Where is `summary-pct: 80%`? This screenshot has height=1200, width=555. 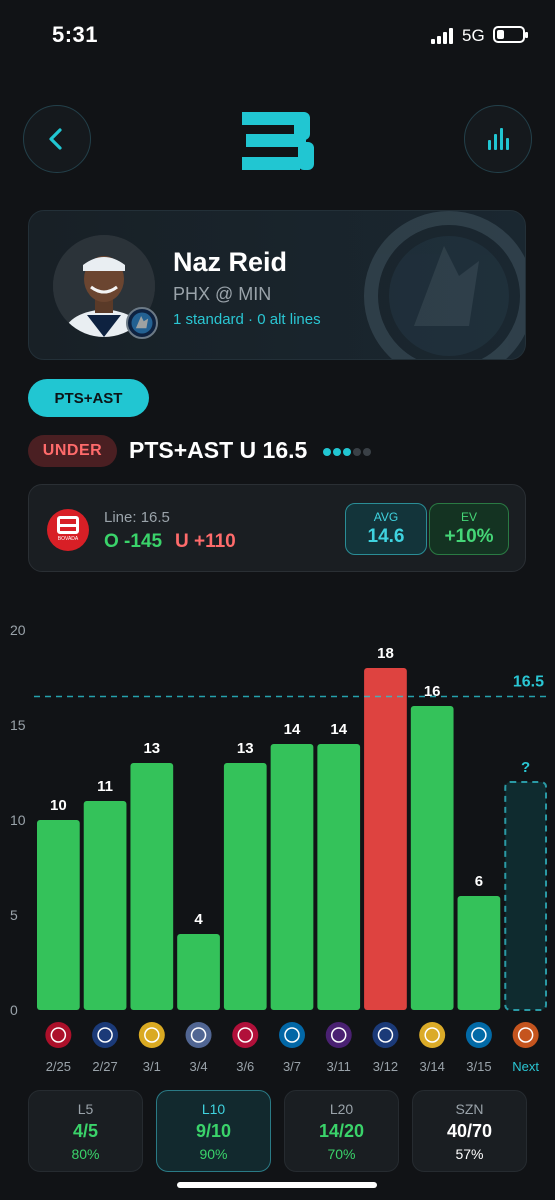
summary-pct: 80% is located at coordinates (85, 1153).